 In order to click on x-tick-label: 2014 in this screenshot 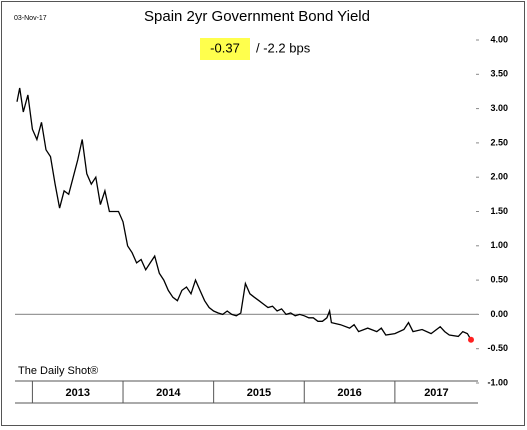, I will do `click(168, 393)`.